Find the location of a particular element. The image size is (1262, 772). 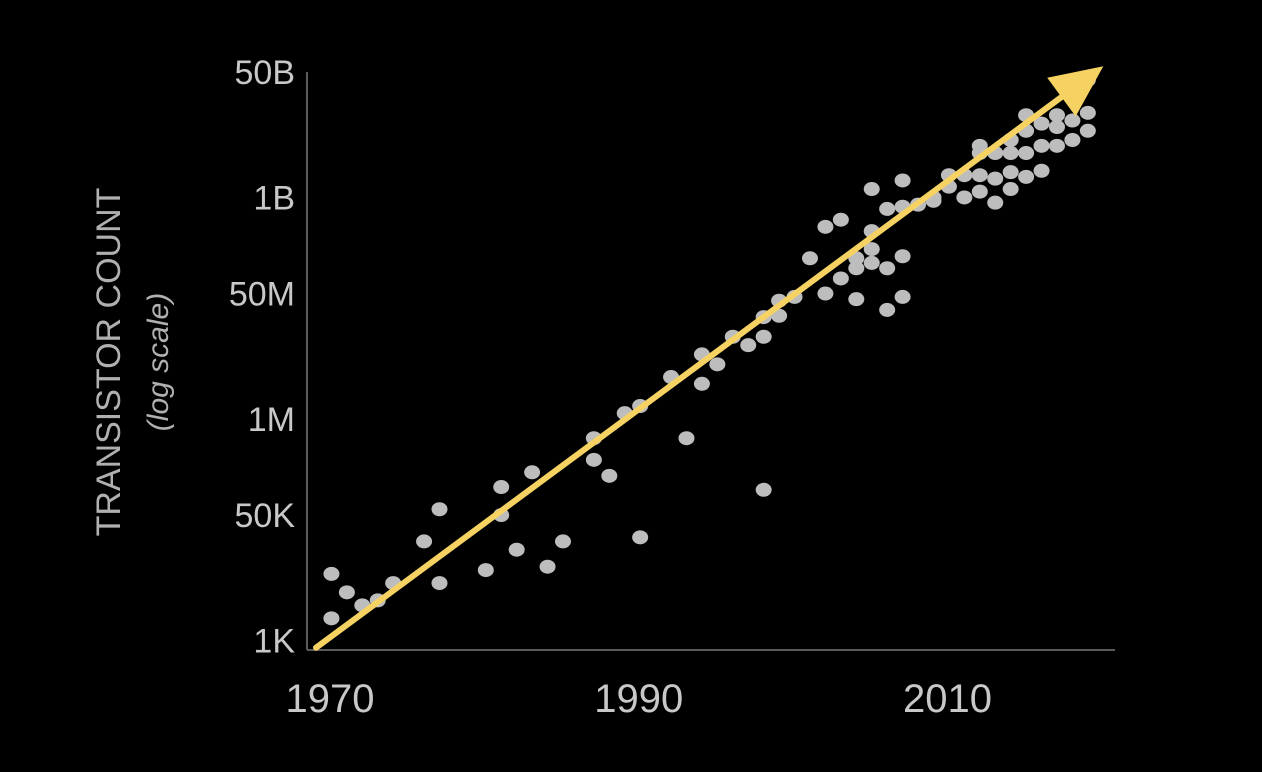

y-axis-sublabel: (log scale) is located at coordinates (158, 362).